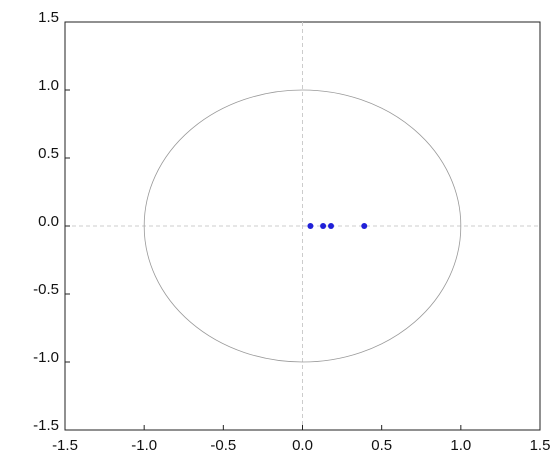 Image resolution: width=555 pixels, height=462 pixels. I want to click on y-tick-label: 1.0, so click(48, 85).